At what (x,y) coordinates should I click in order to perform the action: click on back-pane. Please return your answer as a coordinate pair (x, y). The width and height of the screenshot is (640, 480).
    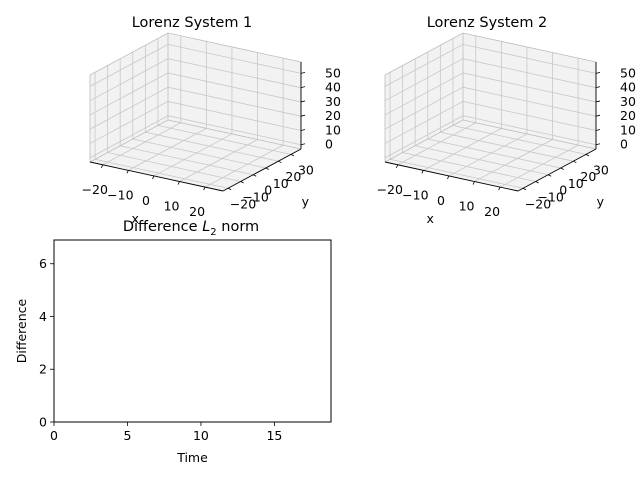
    Looking at the image, I should click on (234, 91).